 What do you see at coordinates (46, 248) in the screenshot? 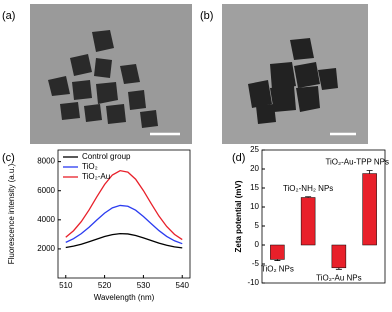
I see `y-tick-label: 2000` at bounding box center [46, 248].